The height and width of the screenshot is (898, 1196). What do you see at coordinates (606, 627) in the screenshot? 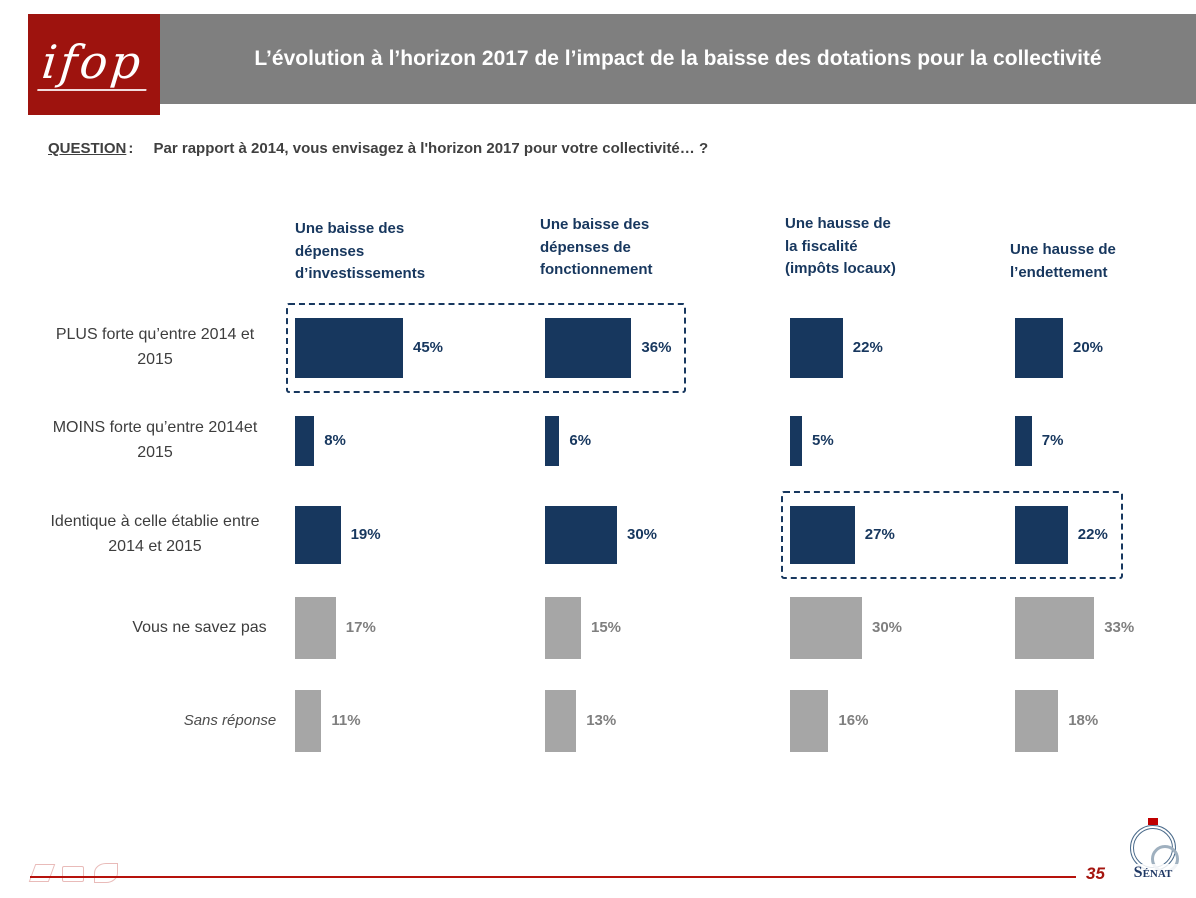
I see `value-label: 15%` at bounding box center [606, 627].